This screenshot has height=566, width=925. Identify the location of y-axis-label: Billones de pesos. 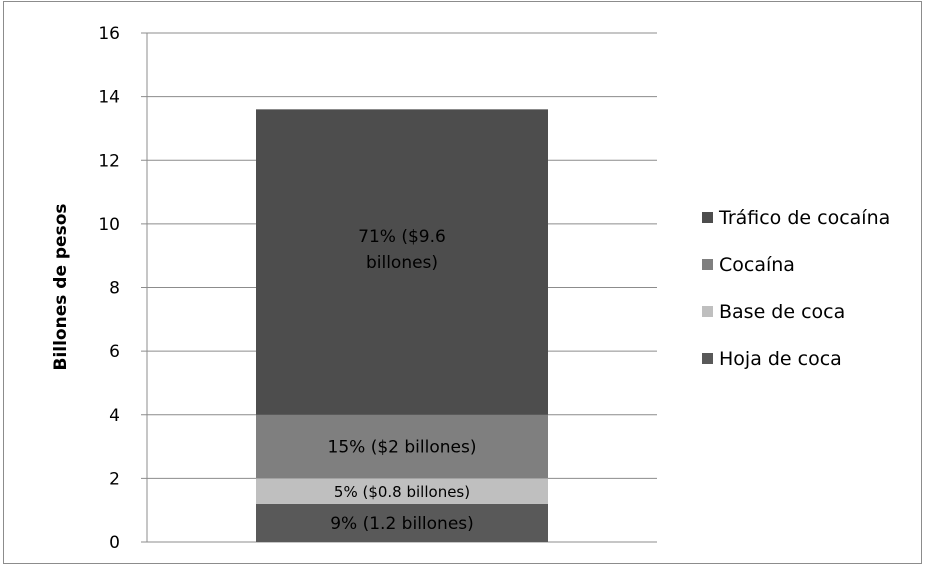
(61, 286).